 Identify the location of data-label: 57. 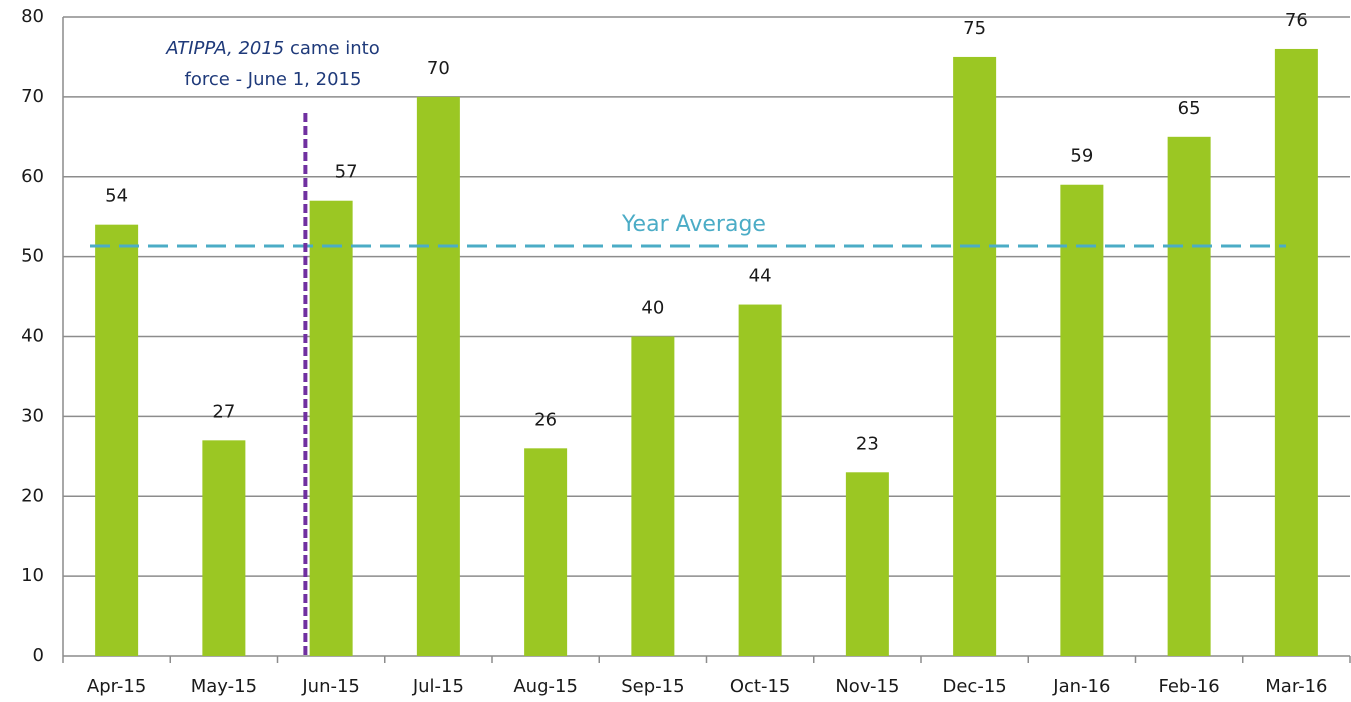
(346, 172).